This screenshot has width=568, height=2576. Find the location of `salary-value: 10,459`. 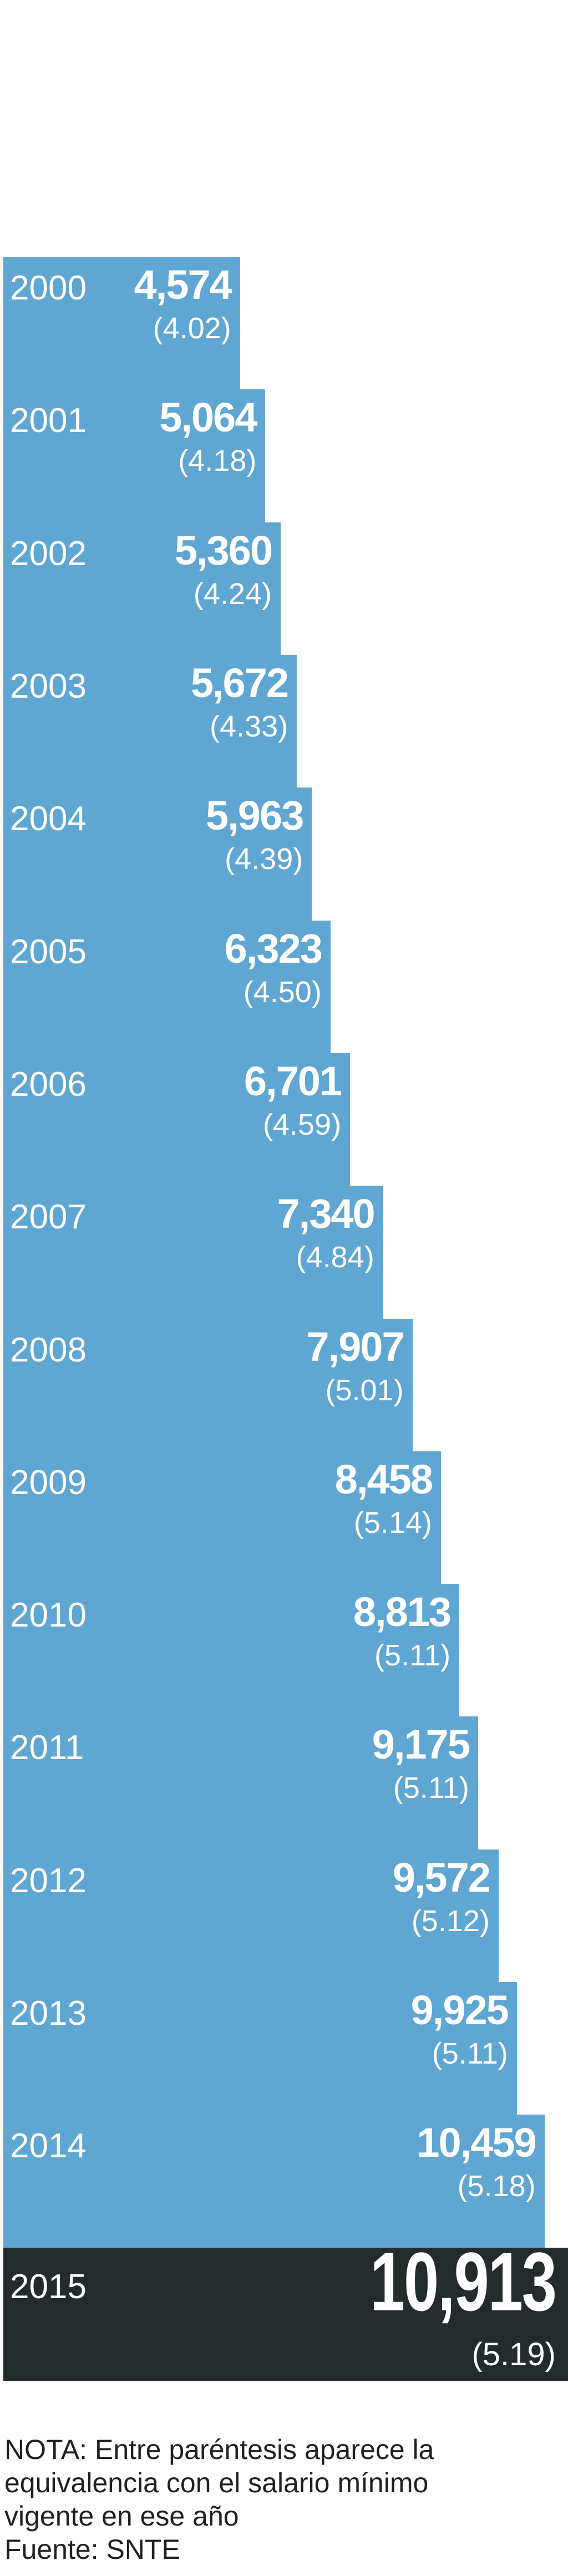

salary-value: 10,459 is located at coordinates (476, 2143).